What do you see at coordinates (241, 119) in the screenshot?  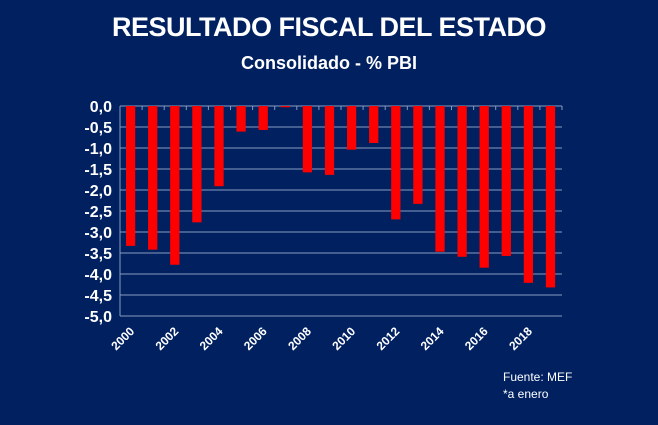 I see `bar-2005` at bounding box center [241, 119].